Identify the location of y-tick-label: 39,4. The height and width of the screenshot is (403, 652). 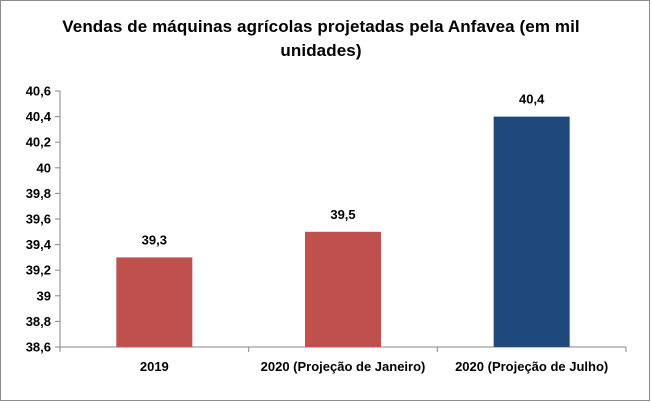
(39, 244).